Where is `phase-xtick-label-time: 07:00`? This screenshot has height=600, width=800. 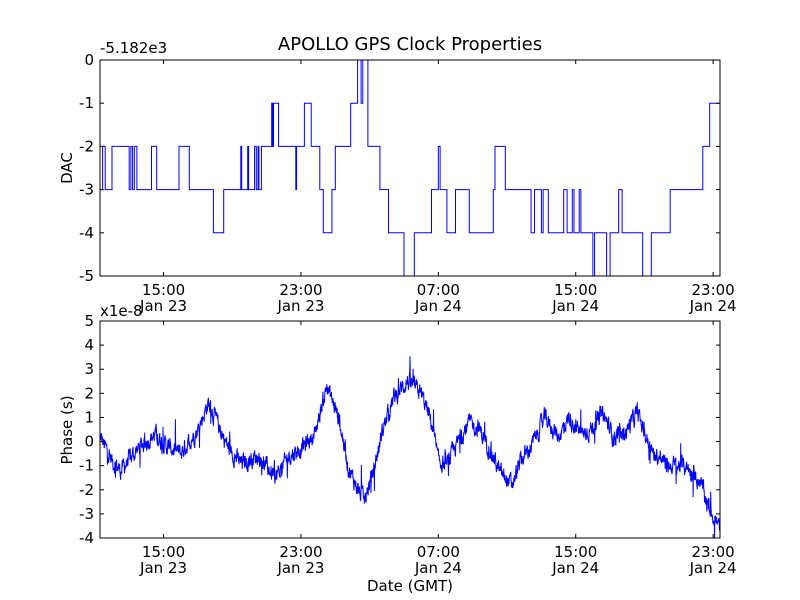
phase-xtick-label-time: 07:00 is located at coordinates (438, 552).